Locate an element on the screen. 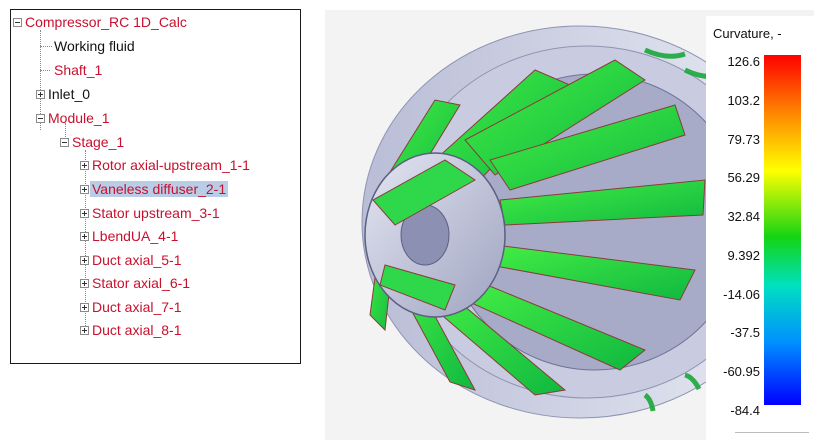 This screenshot has width=814, height=445. tree-item-rotor-axial-upstream: Rotor axial-upstream_1-1 is located at coordinates (166, 165).